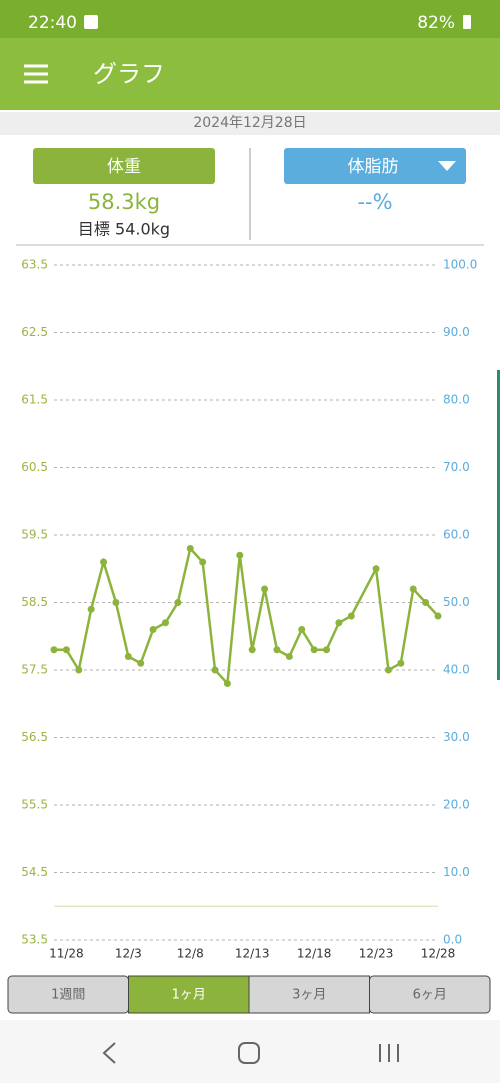 Image resolution: width=500 pixels, height=1087 pixels. What do you see at coordinates (252, 954) in the screenshot?
I see `x-tick-label: 12/13` at bounding box center [252, 954].